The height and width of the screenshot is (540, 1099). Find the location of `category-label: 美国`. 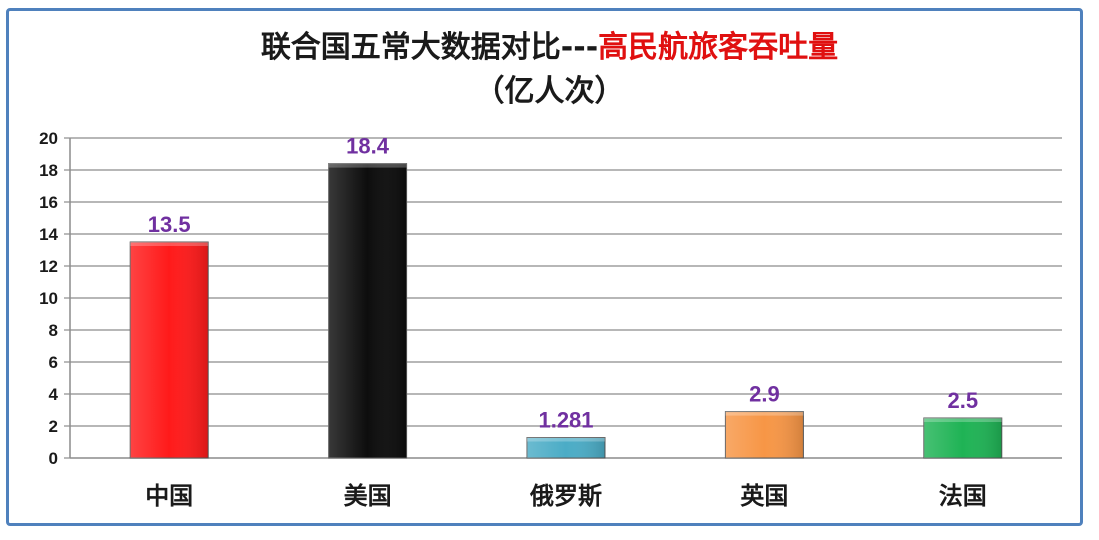

category-label: 美国 is located at coordinates (368, 496).